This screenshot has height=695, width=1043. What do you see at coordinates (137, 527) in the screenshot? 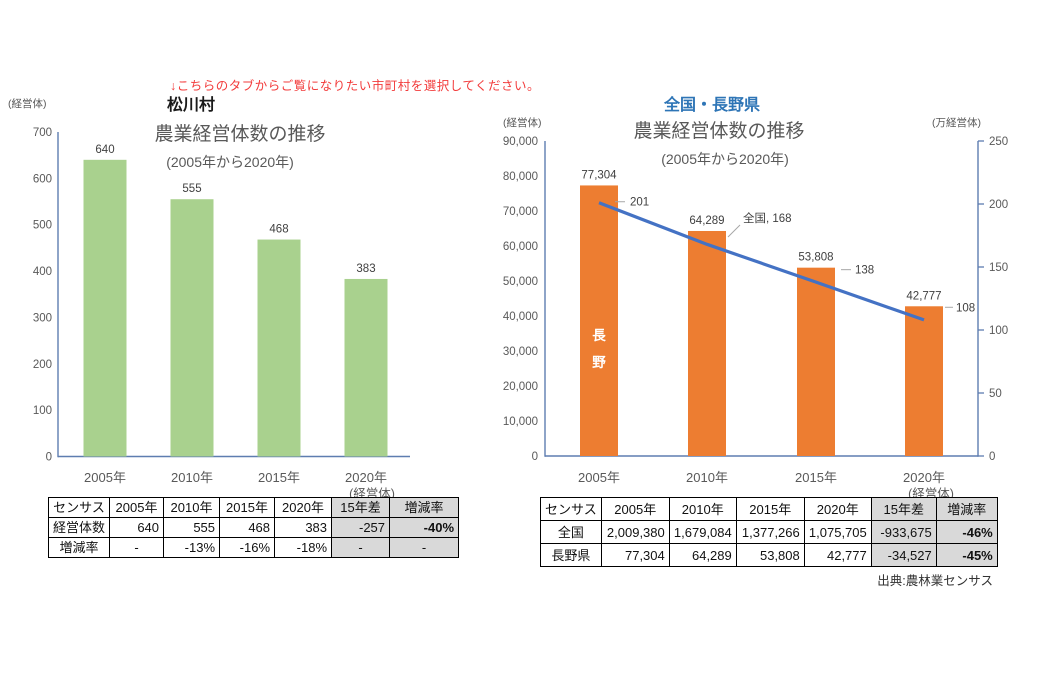
I see `table-cell: 640` at bounding box center [137, 527].